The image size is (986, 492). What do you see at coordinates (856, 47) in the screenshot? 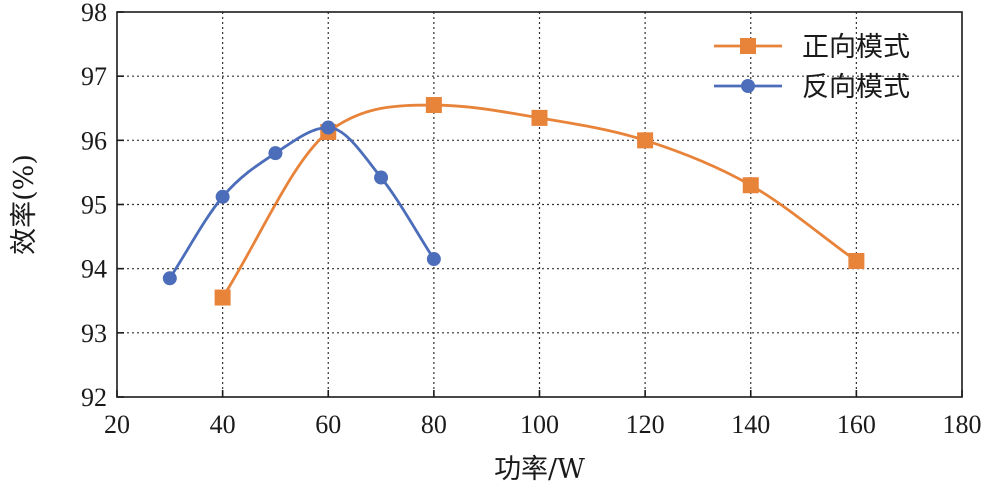
I see `legend-label: 正向模式` at bounding box center [856, 47].